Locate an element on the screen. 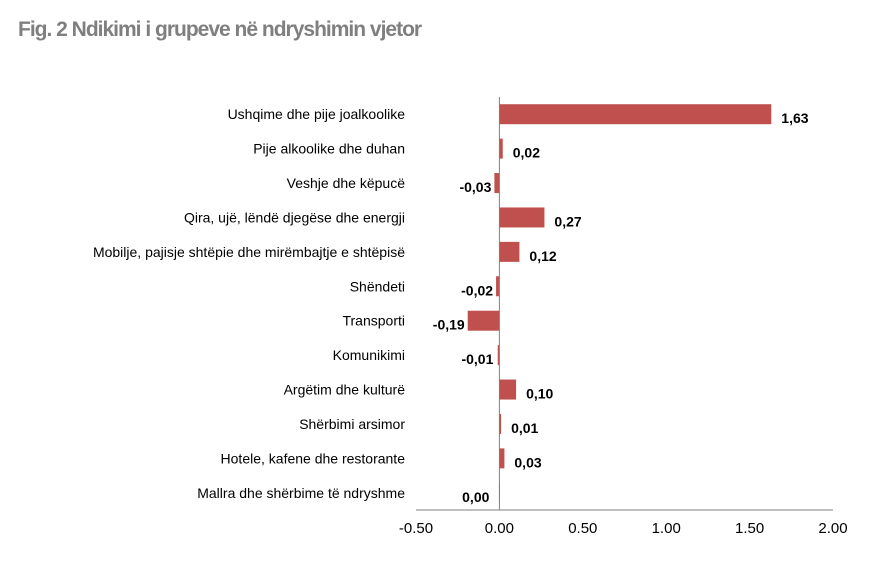 This screenshot has width=892, height=566. data-label: -0,19 is located at coordinates (449, 325).